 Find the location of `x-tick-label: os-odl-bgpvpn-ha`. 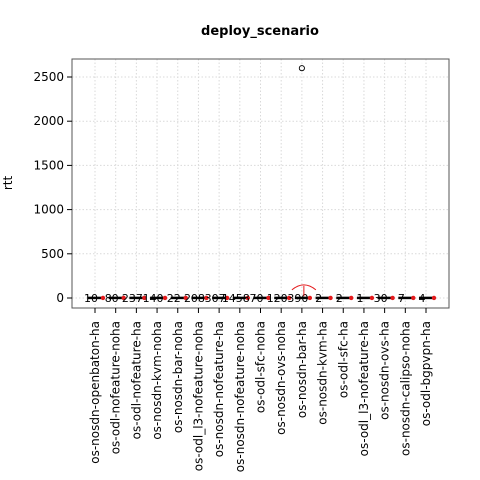

x-tick-label: os-odl-bgpvpn-ha is located at coordinates (426, 373).